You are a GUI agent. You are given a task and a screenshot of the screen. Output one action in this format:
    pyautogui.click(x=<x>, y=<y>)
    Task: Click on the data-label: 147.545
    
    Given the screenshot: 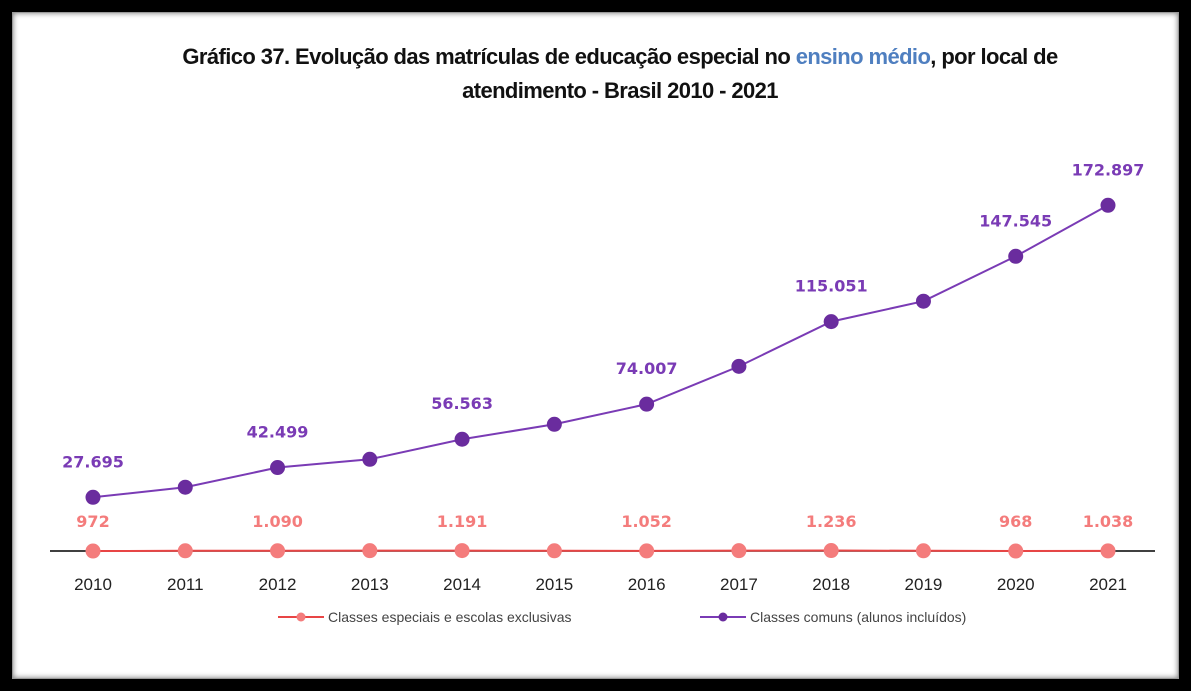 What is the action you would take?
    pyautogui.click(x=1015, y=220)
    